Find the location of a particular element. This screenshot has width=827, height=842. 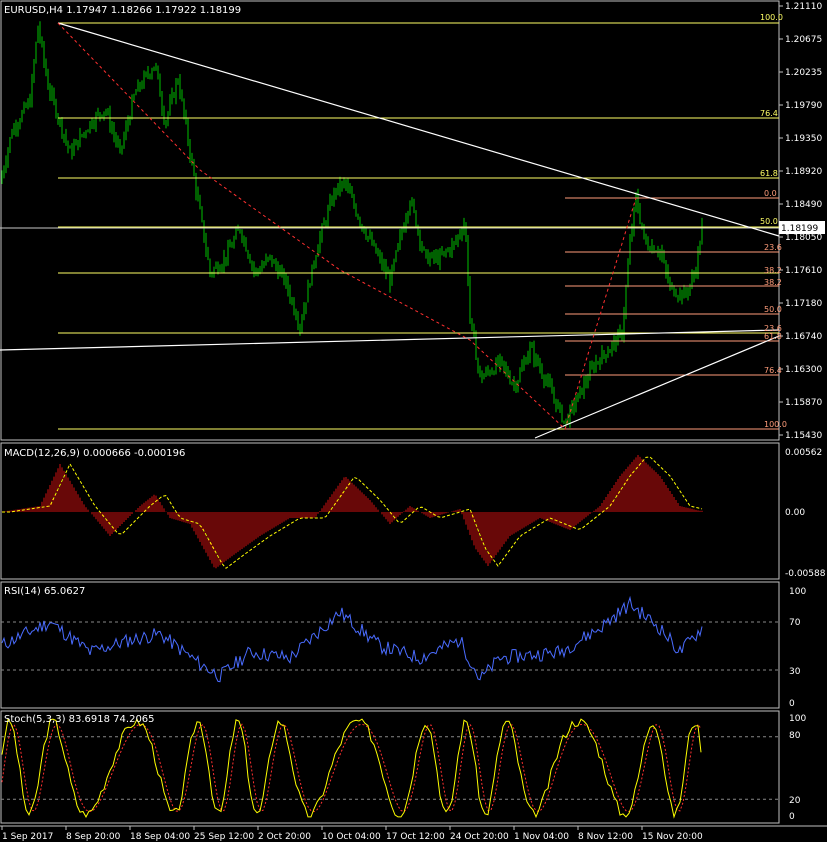

trendline-flat is located at coordinates (390, 340).